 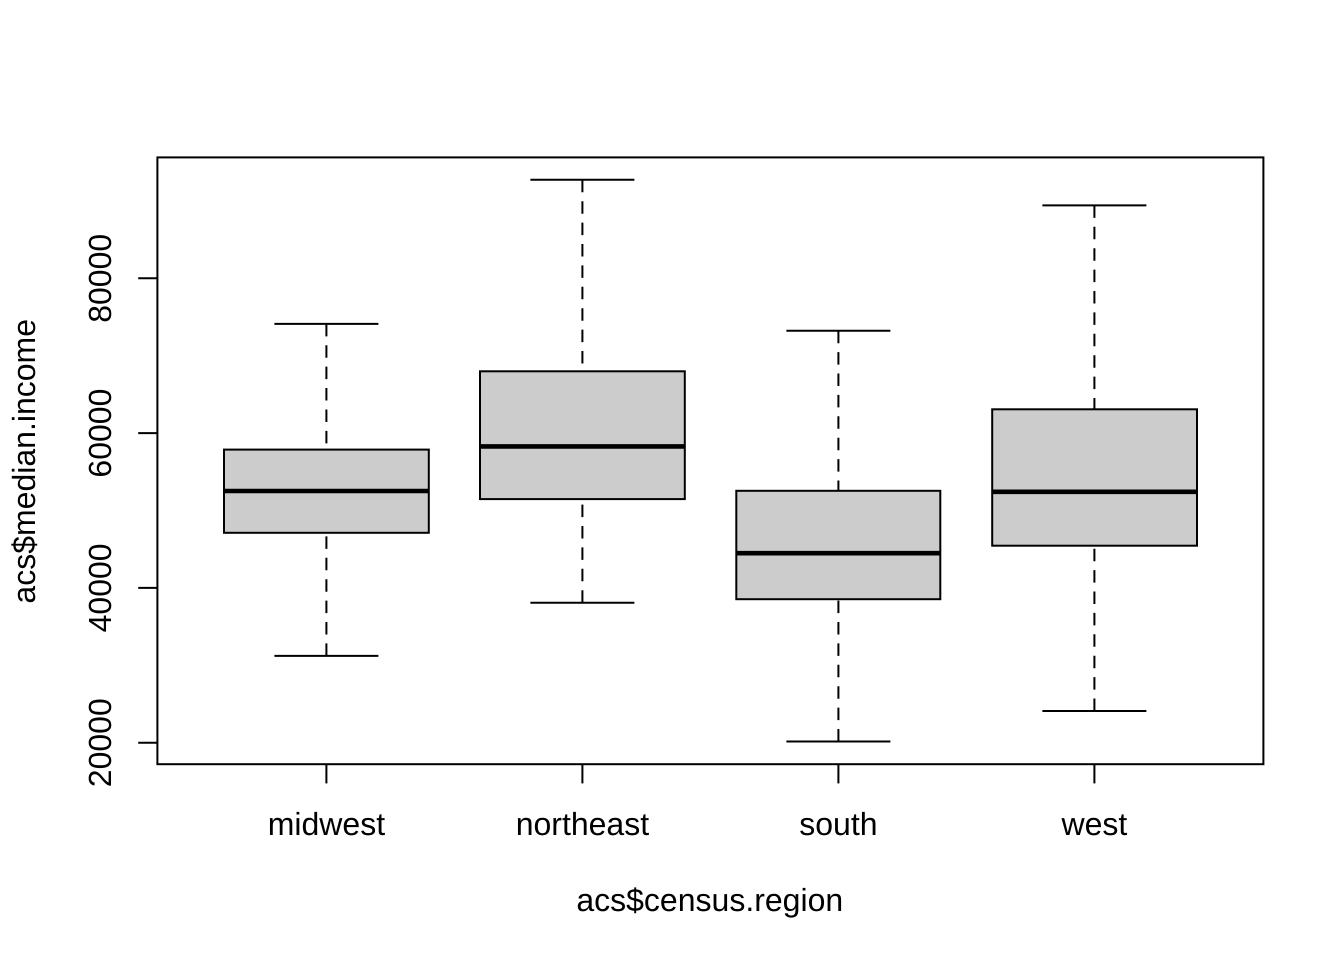 What do you see at coordinates (100, 433) in the screenshot?
I see `svg-text: 60000` at bounding box center [100, 433].